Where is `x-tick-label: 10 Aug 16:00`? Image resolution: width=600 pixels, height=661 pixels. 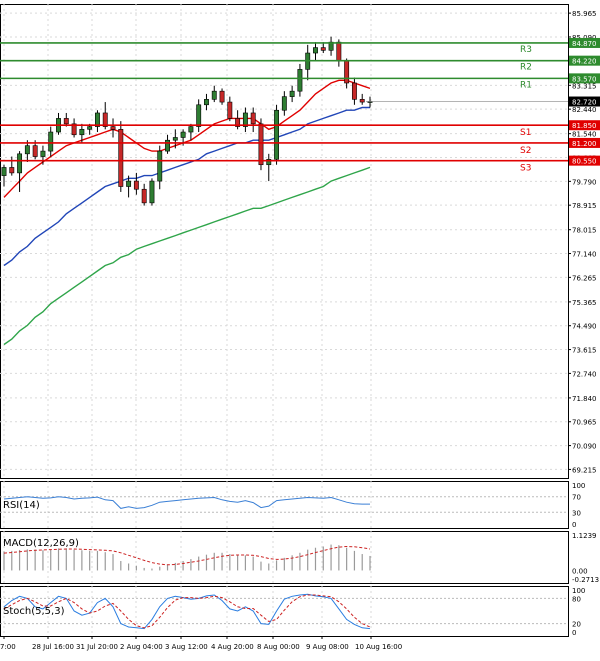 x-tick-label: 10 Aug 16:00 is located at coordinates (378, 647).